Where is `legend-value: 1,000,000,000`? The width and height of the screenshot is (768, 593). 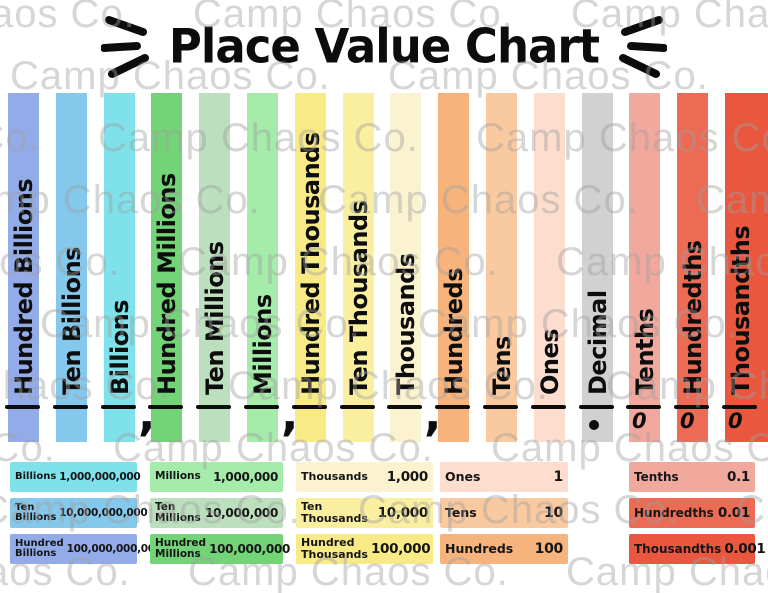
legend-value: 1,000,000,000 is located at coordinates (100, 477).